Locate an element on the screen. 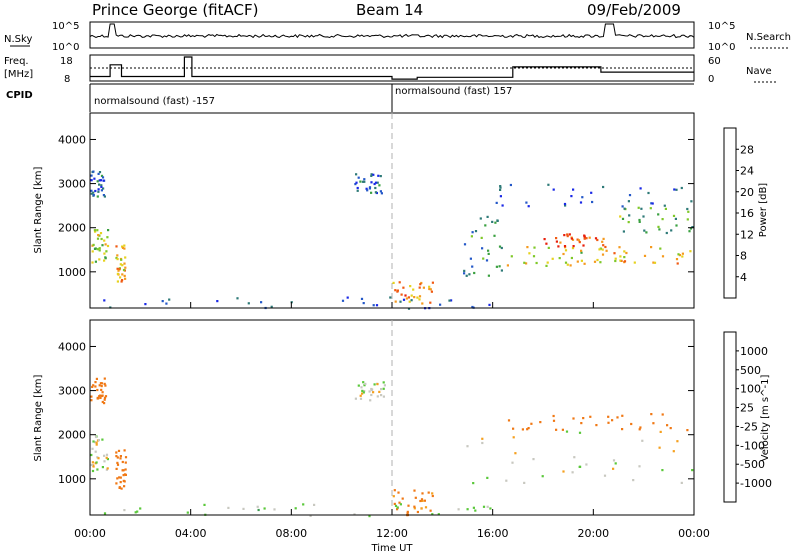  colorbar-tick-label: 4 is located at coordinates (743, 277).